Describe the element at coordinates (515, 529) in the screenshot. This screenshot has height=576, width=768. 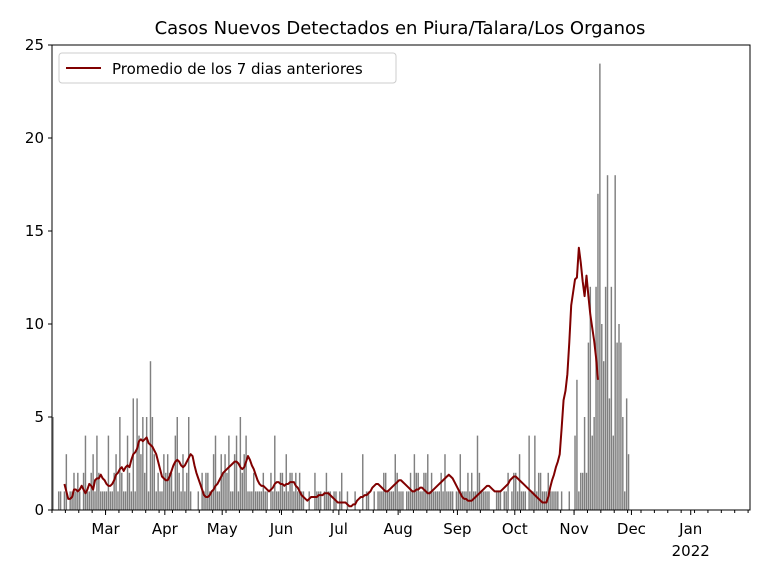
I see `x-tick-label: Oct` at that location.